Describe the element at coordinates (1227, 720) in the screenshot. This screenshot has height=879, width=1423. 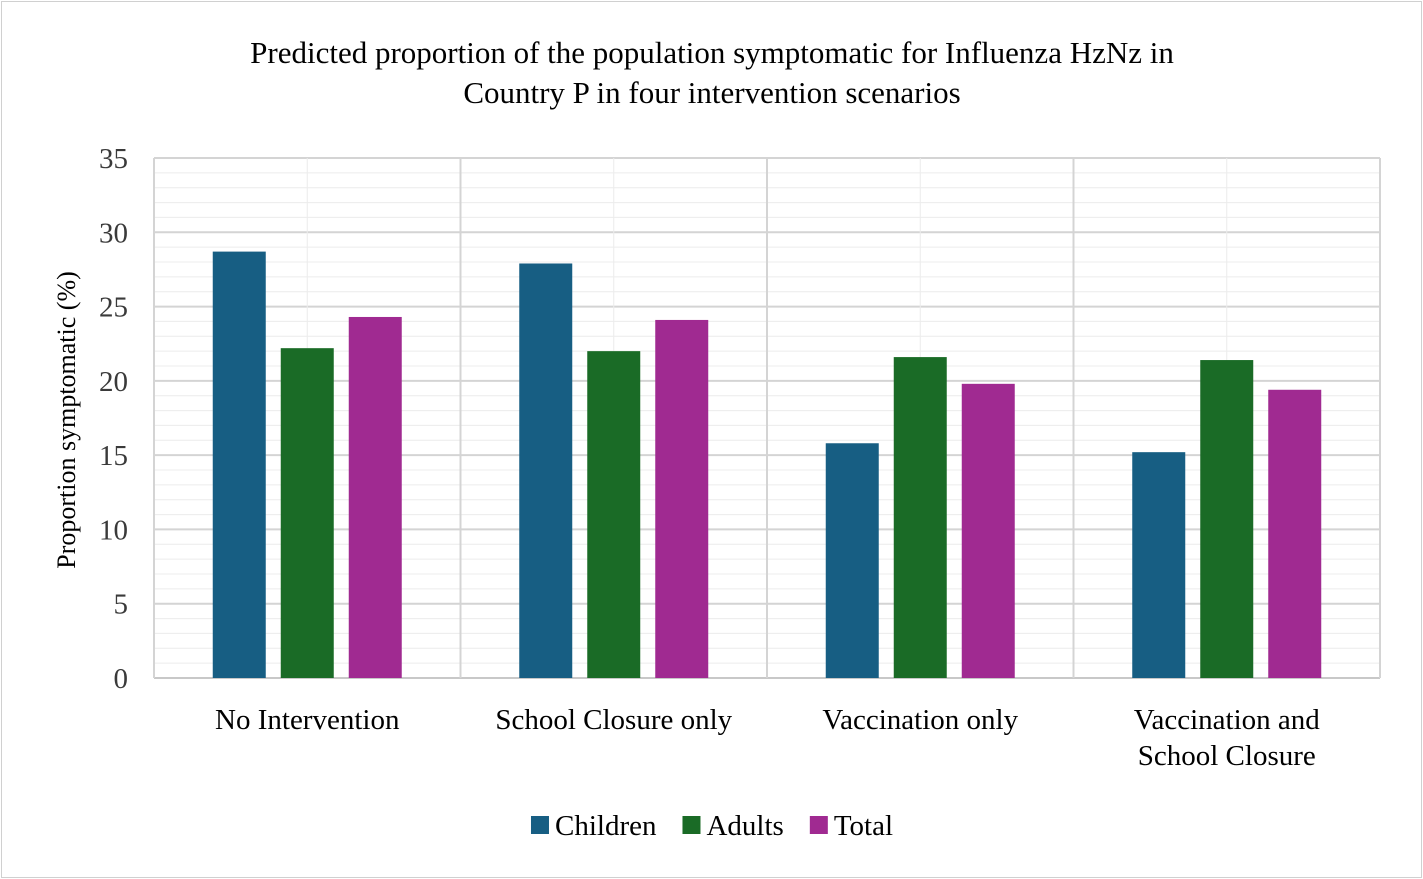
I see `x-category-label: Vaccination and` at that location.